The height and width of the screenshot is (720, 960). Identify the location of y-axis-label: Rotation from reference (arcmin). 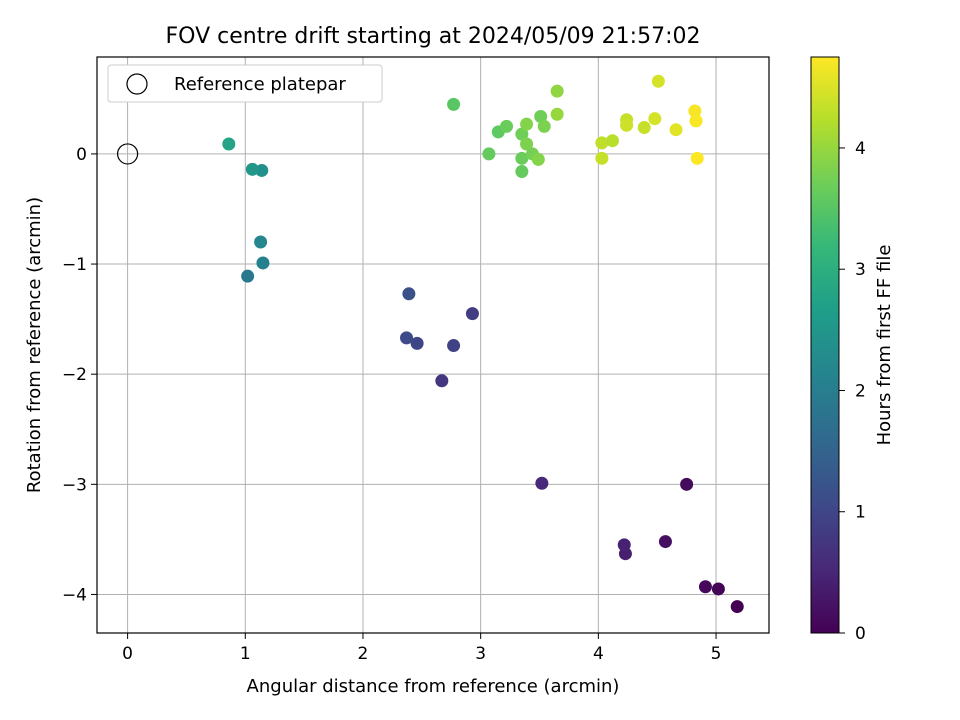
(34, 345).